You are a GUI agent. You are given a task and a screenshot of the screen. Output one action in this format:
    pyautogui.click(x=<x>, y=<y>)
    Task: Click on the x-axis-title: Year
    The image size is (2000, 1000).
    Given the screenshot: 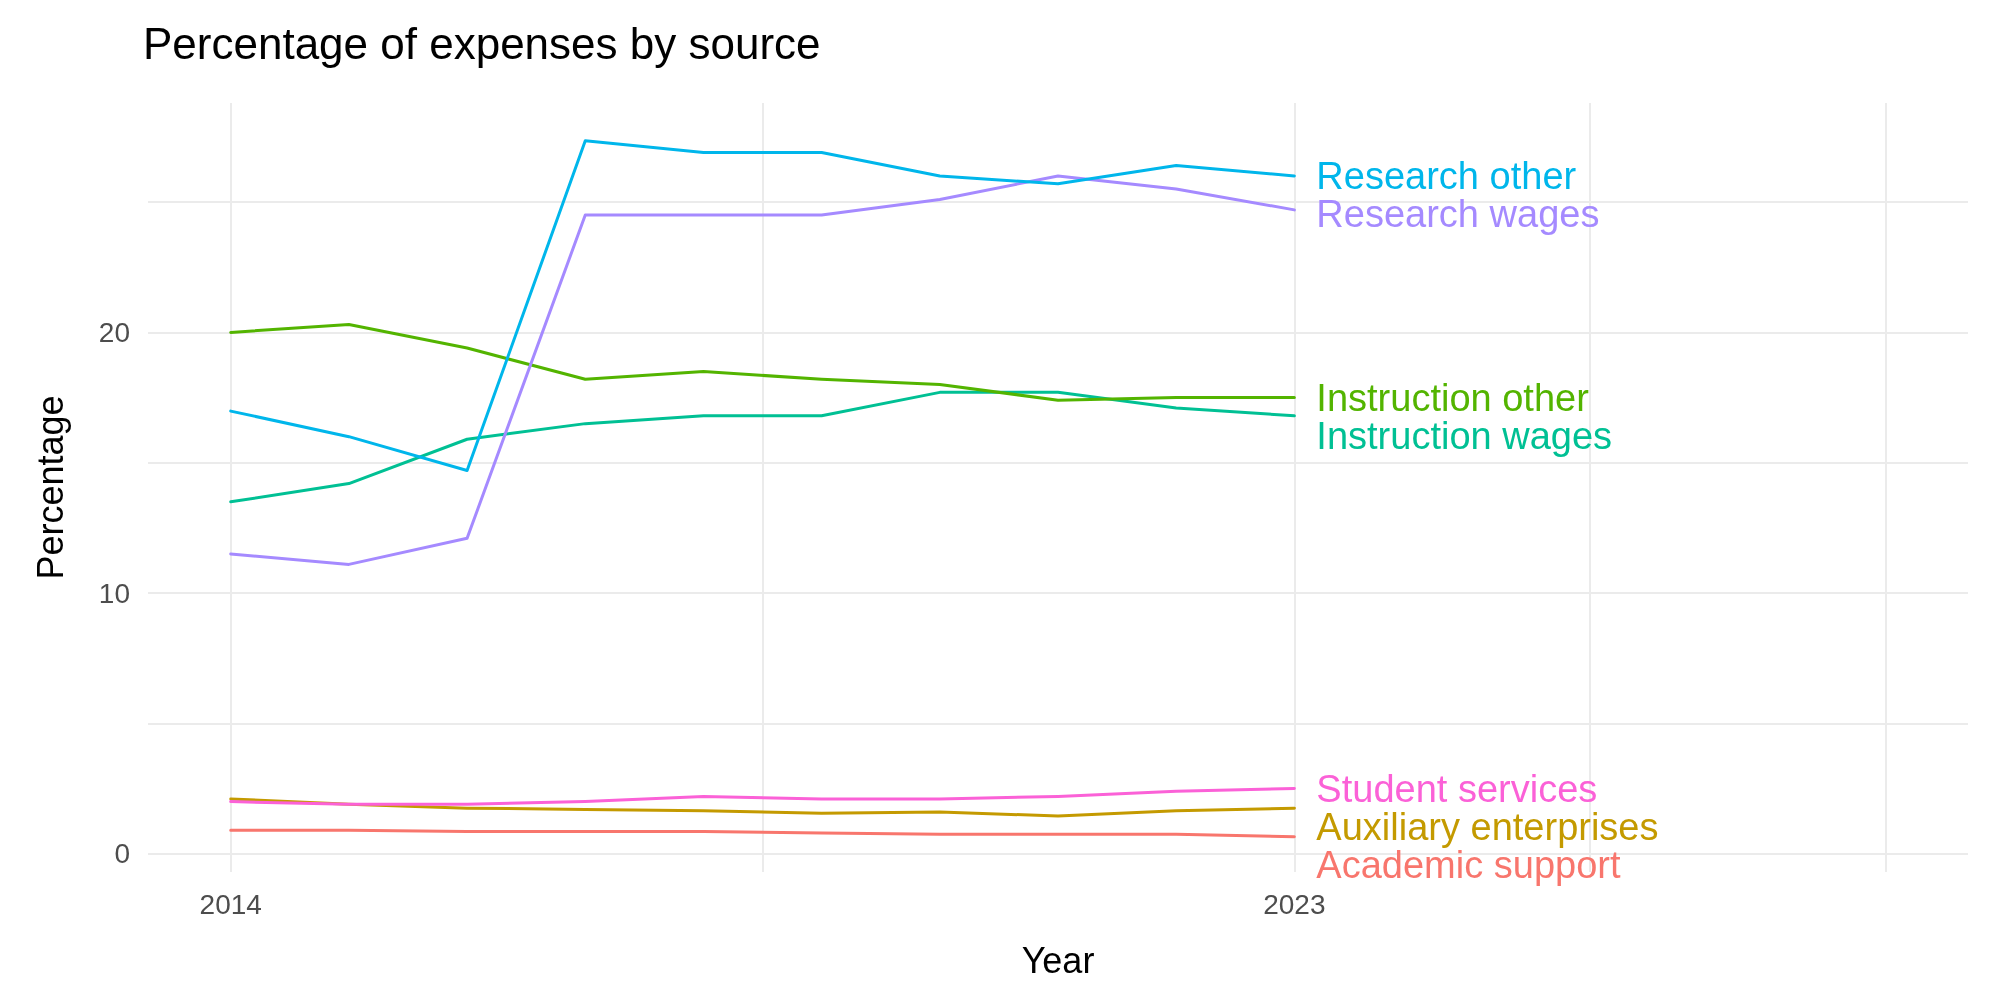 What is the action you would take?
    pyautogui.click(x=1058, y=960)
    